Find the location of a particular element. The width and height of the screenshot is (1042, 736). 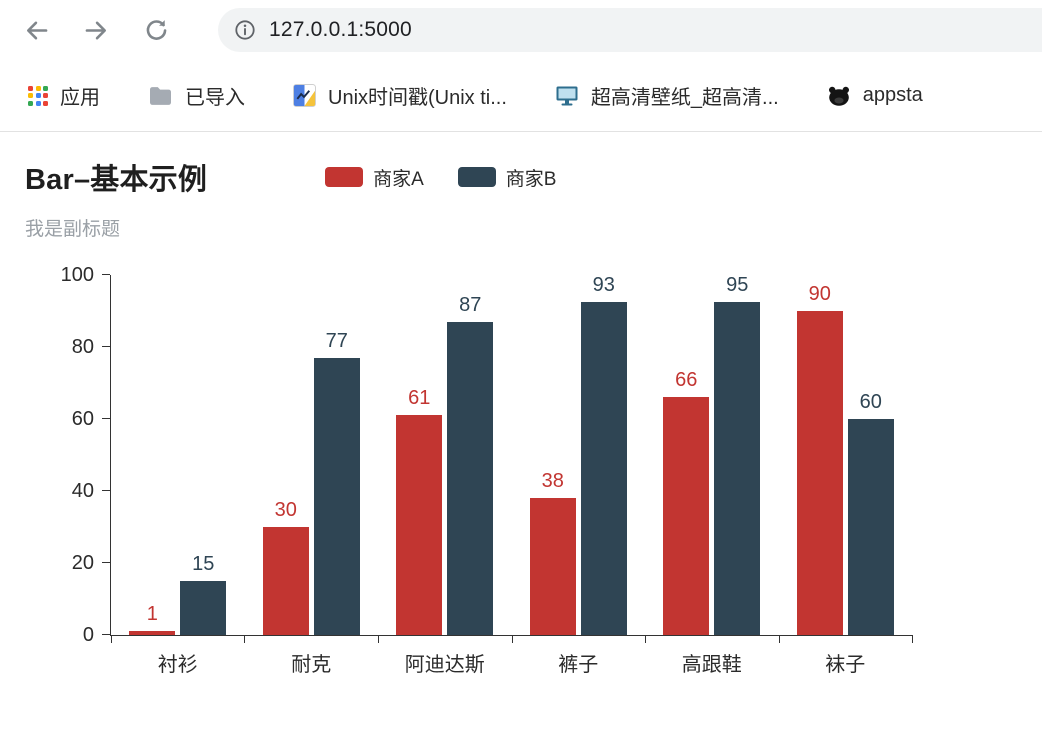

bookmark-apps: 应用 is located at coordinates (64, 95).